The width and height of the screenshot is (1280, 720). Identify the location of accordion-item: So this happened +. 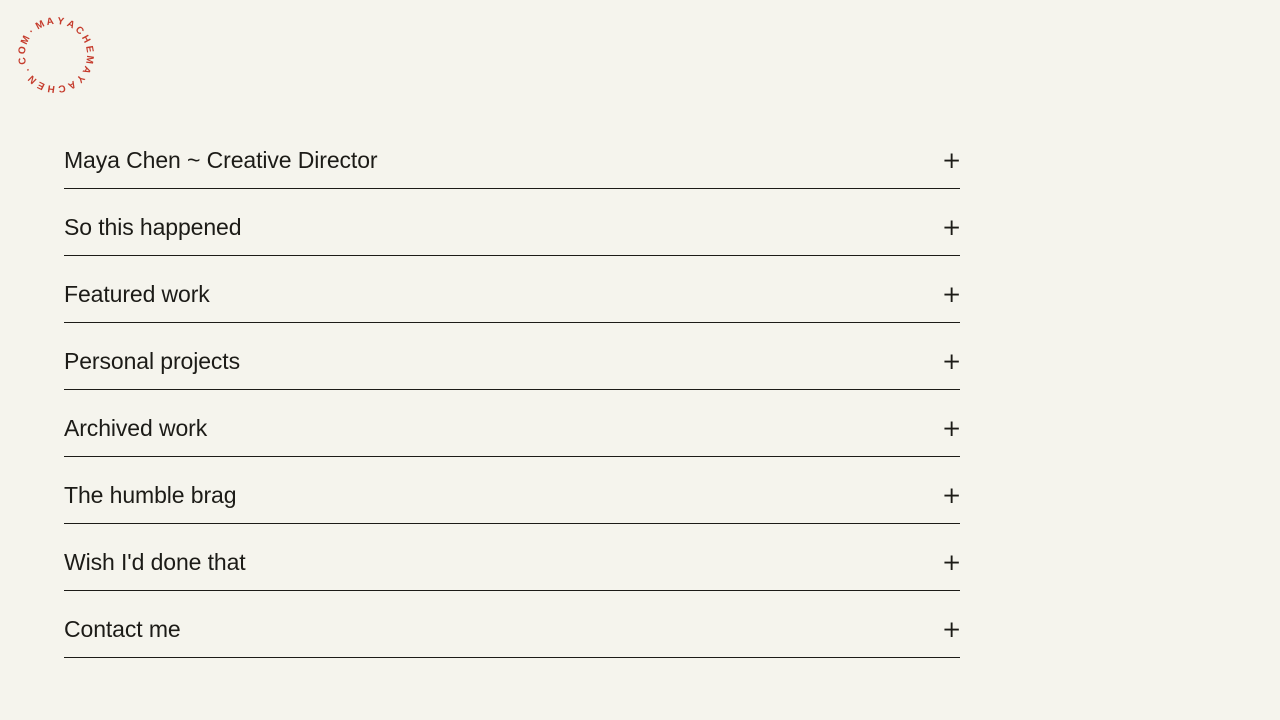
(513, 222).